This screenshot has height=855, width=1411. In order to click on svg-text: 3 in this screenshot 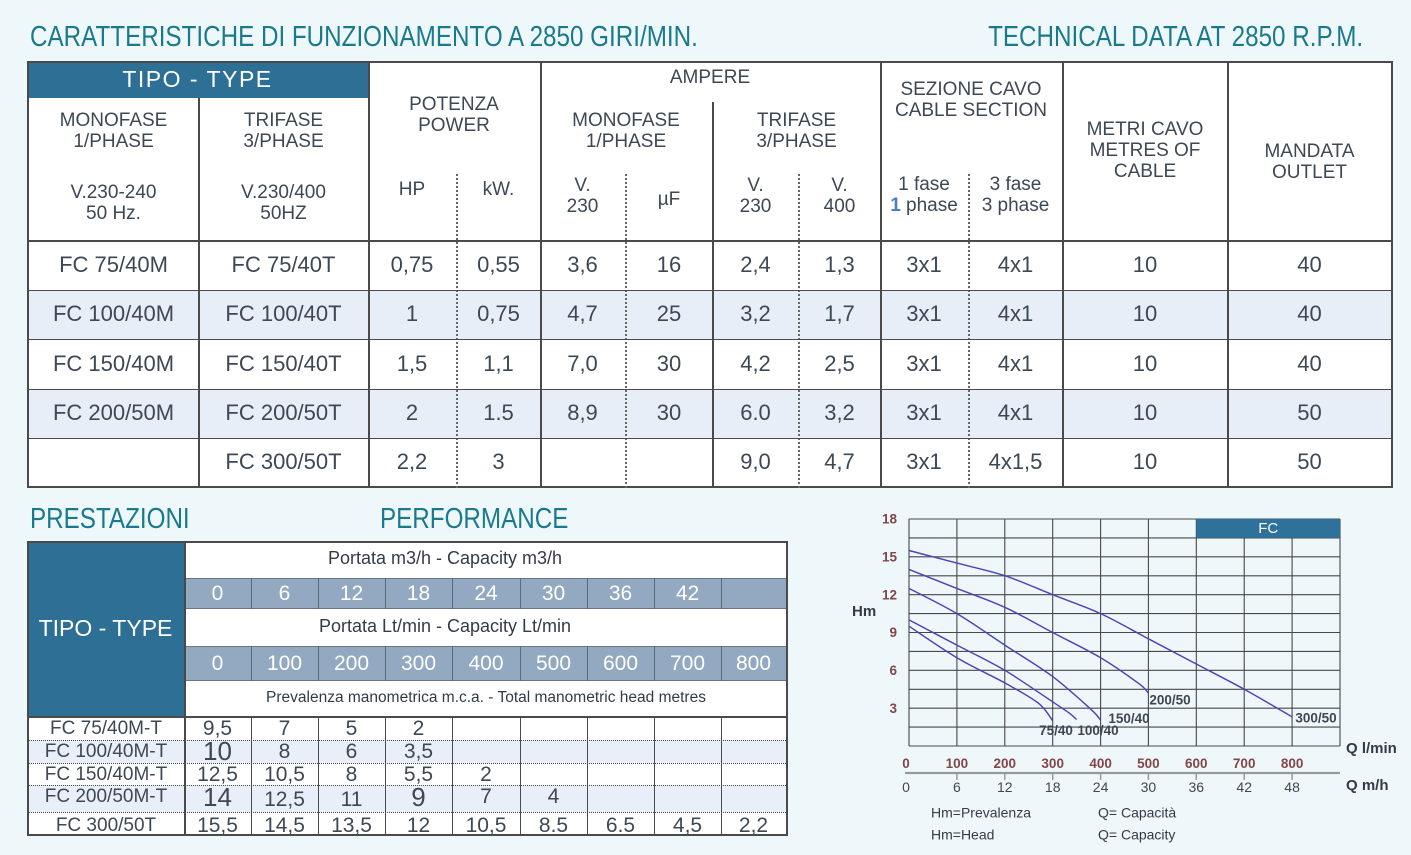, I will do `click(893, 708)`.